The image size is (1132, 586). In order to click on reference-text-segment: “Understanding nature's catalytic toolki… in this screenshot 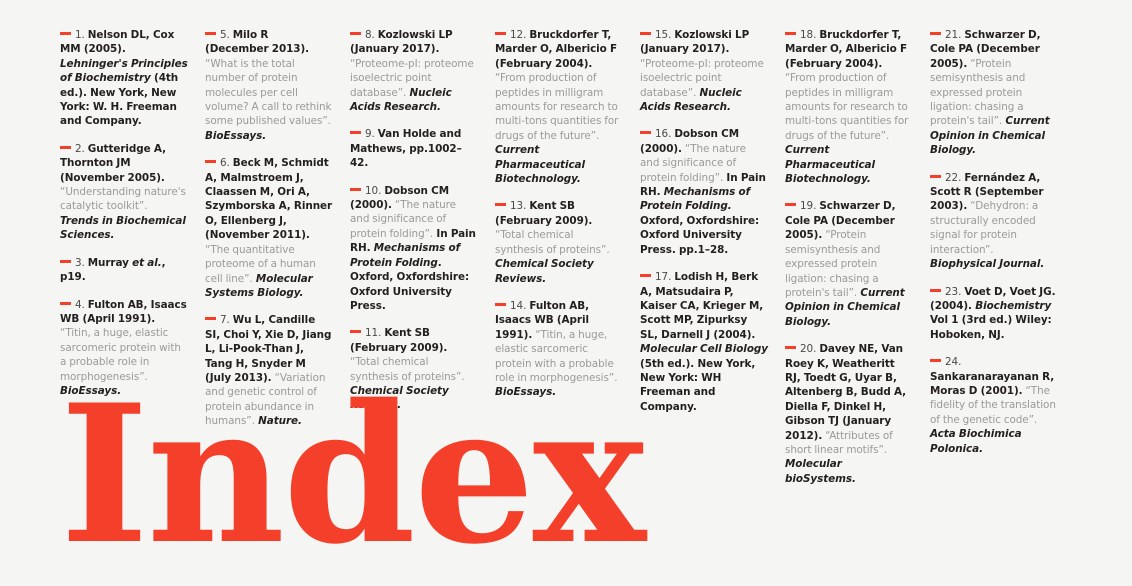, I will do `click(123, 199)`.